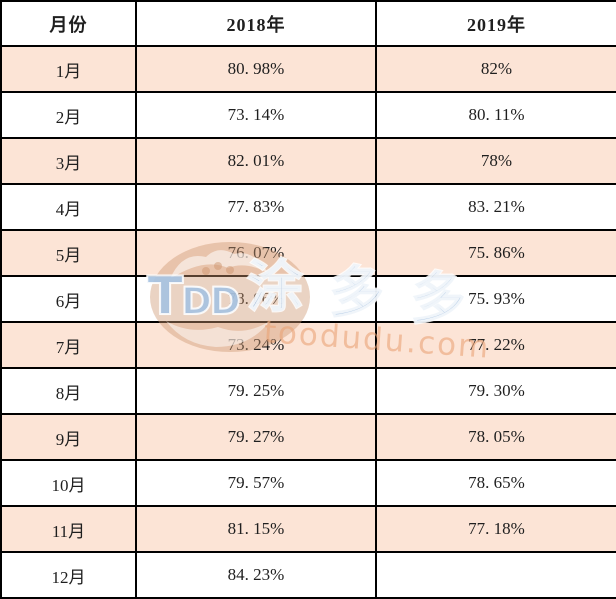 The height and width of the screenshot is (599, 616). Describe the element at coordinates (68, 299) in the screenshot. I see `month-cell: 6月` at that location.